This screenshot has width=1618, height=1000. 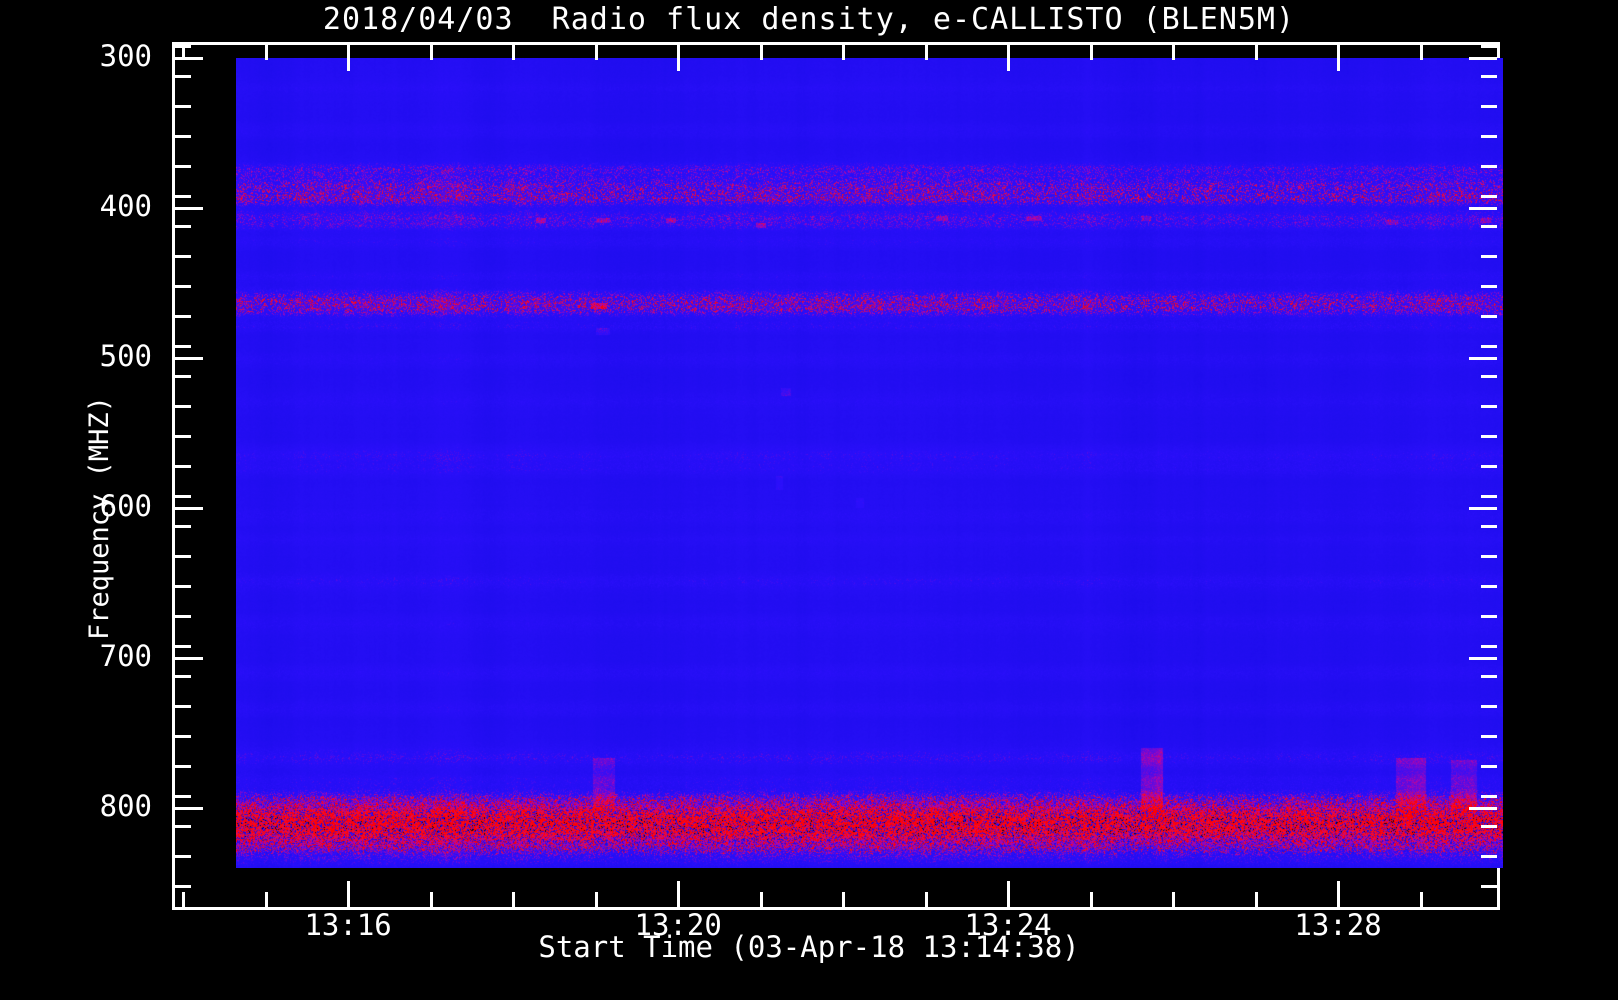 I want to click on x-axis-title: Start Time (03-Apr-18 13:14:38), so click(x=809, y=947).